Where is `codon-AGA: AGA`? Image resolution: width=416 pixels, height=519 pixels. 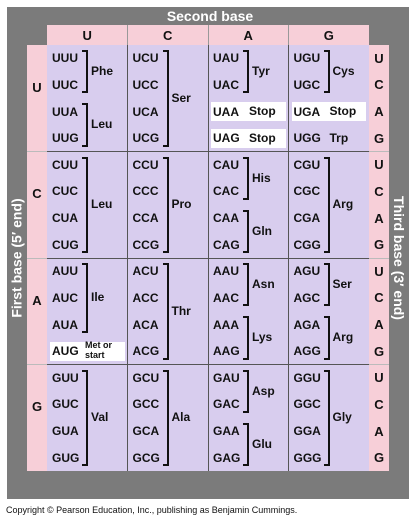 codon-AGA: AGA is located at coordinates (307, 324).